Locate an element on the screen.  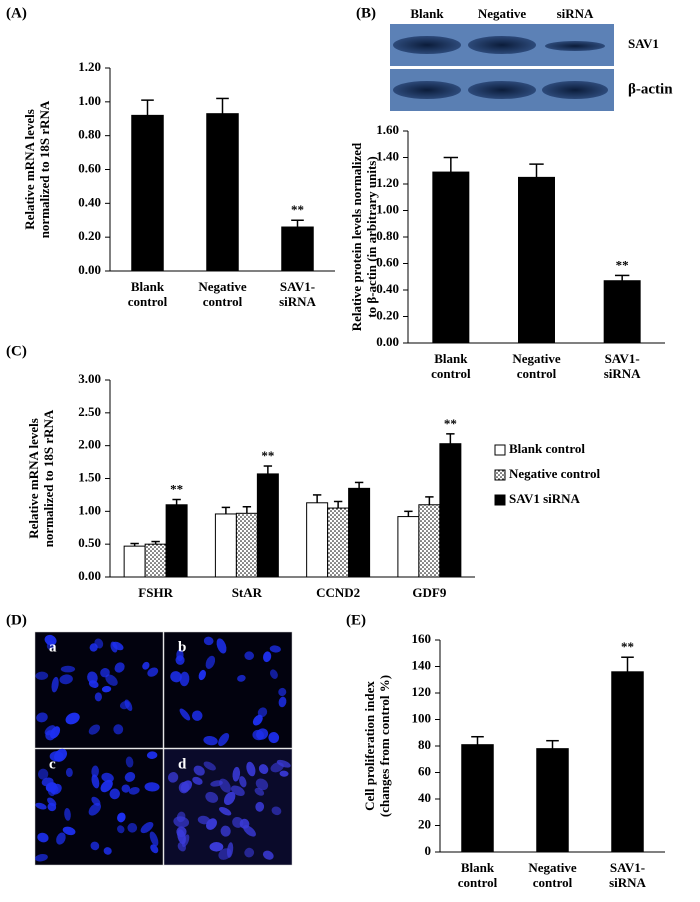
y-tick-label: 3.00 is located at coordinates (89, 378).